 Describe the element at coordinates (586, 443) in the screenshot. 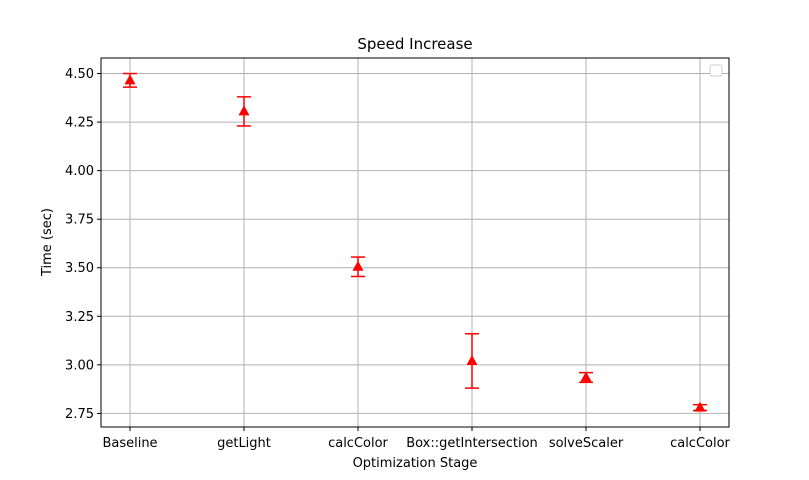

I see `x-tick-label: solveScaler` at that location.